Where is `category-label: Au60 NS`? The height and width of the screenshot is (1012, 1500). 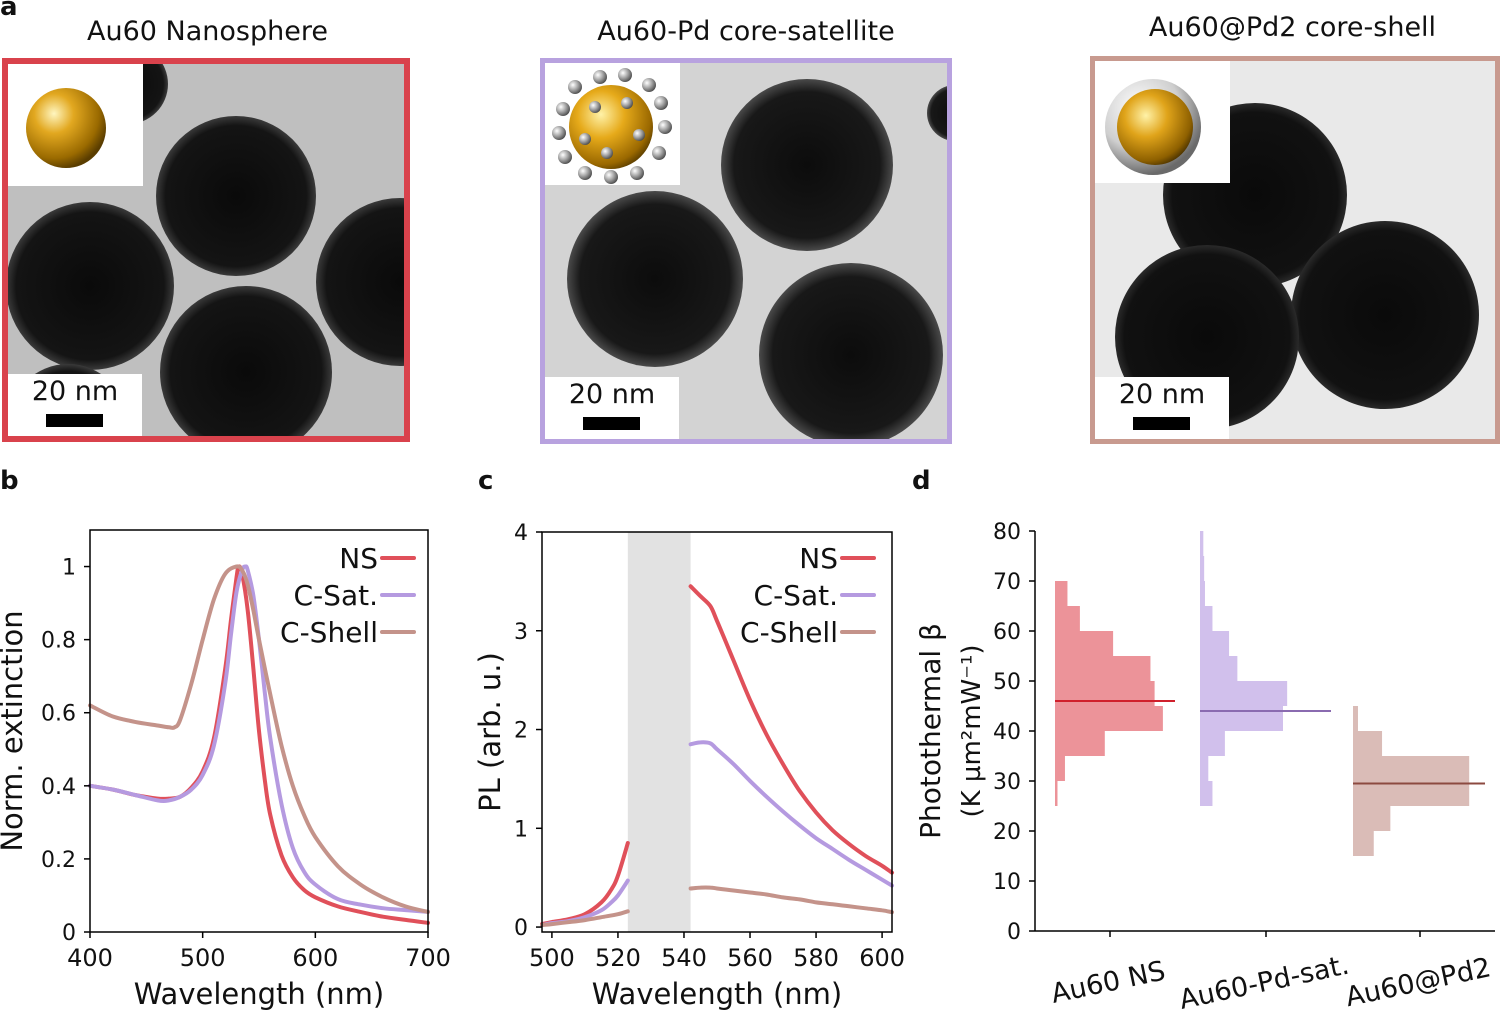
category-label: Au60 NS is located at coordinates (1108, 982).